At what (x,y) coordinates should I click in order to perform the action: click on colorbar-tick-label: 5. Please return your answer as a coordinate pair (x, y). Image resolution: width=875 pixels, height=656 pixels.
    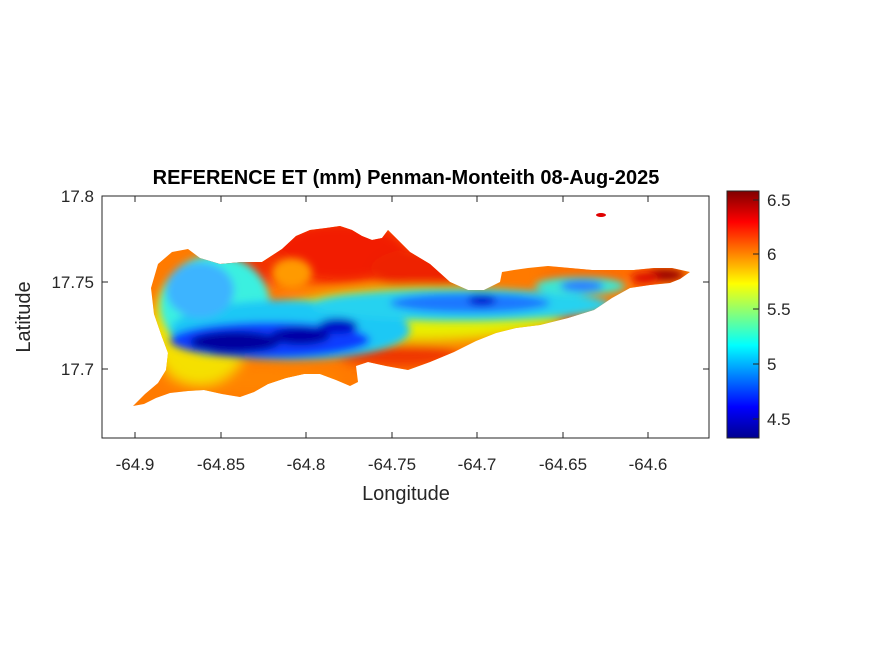
    Looking at the image, I should click on (771, 364).